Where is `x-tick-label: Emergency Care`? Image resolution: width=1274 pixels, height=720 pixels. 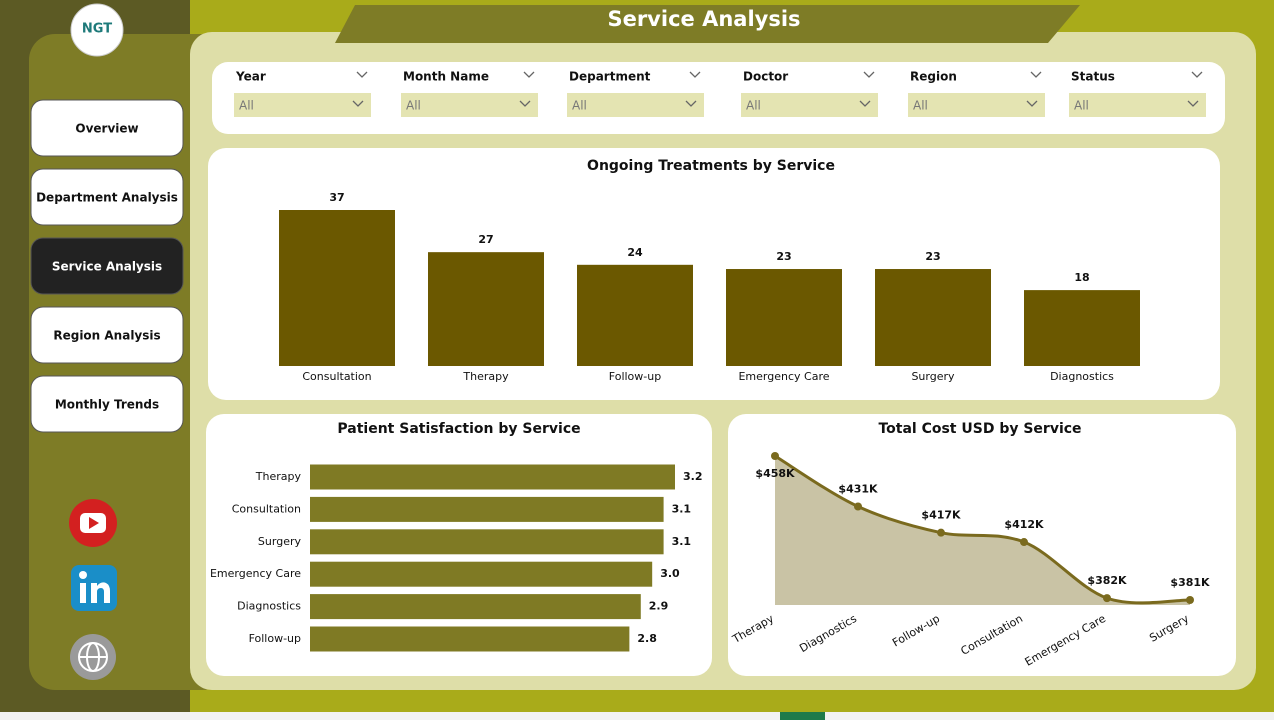 x-tick-label: Emergency Care is located at coordinates (783, 376).